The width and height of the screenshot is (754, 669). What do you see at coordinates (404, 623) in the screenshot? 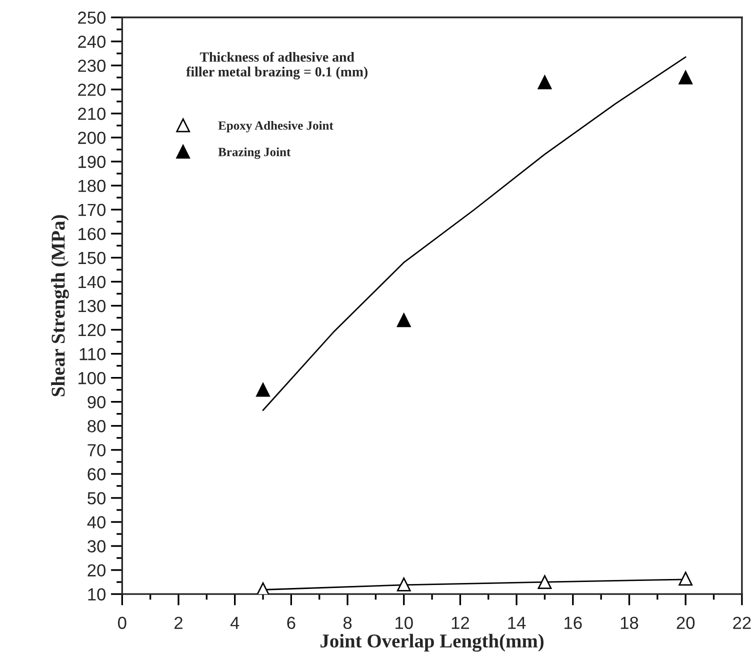
I see `x-tick-label: 10` at bounding box center [404, 623].